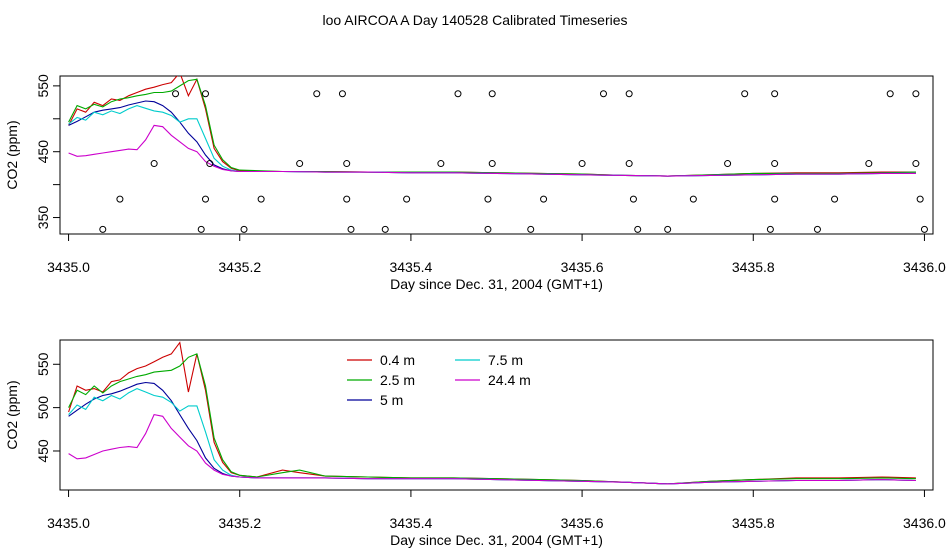 The image size is (950, 550). I want to click on y-tick-label: 350, so click(43, 218).